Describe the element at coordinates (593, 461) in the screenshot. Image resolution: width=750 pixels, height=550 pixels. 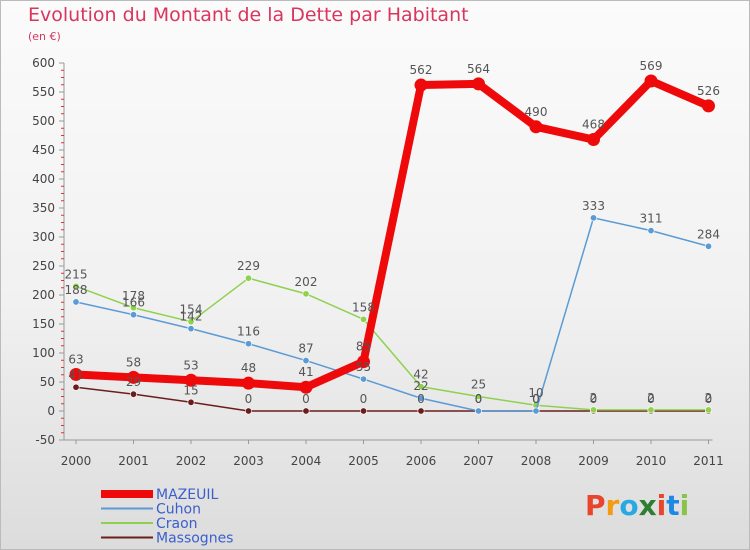
I see `x-tick-label: 2009` at that location.